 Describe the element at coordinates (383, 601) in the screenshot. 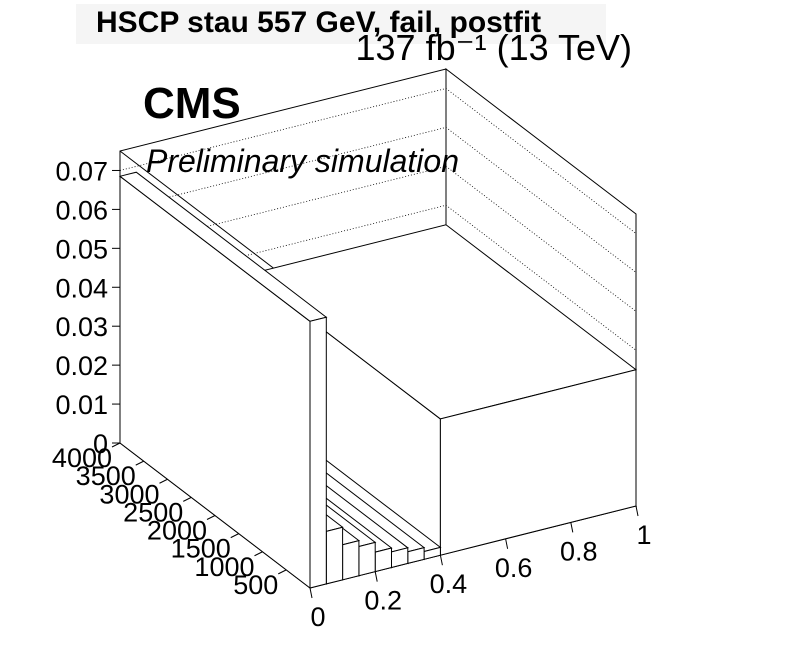

I see `x-tick-label: 0.2` at that location.